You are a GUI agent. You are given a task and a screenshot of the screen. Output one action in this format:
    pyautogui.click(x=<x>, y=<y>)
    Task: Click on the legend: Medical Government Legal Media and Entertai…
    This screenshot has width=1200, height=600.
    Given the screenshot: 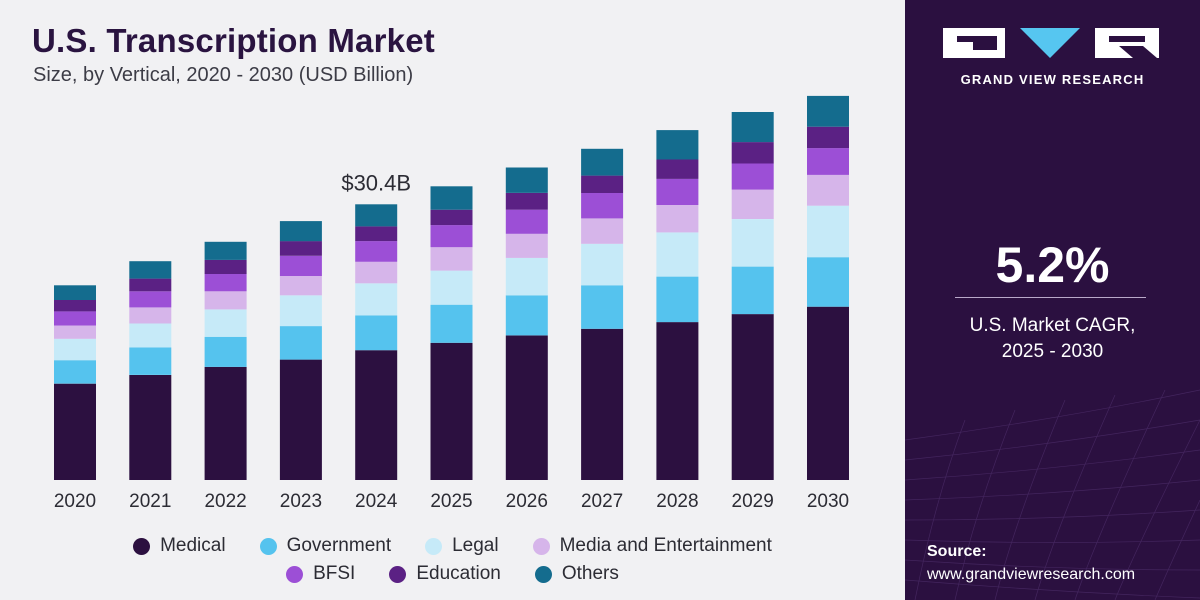 What is the action you would take?
    pyautogui.click(x=452, y=560)
    